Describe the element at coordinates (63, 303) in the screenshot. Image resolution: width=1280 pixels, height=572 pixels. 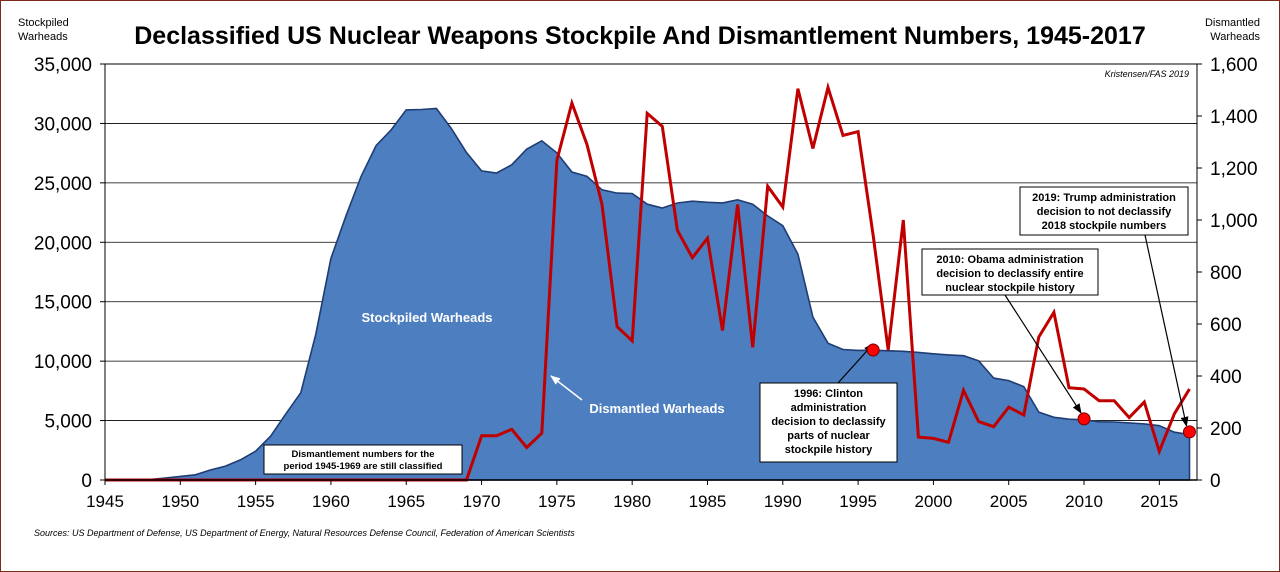
I see `left-tick-label: 15,000` at that location.